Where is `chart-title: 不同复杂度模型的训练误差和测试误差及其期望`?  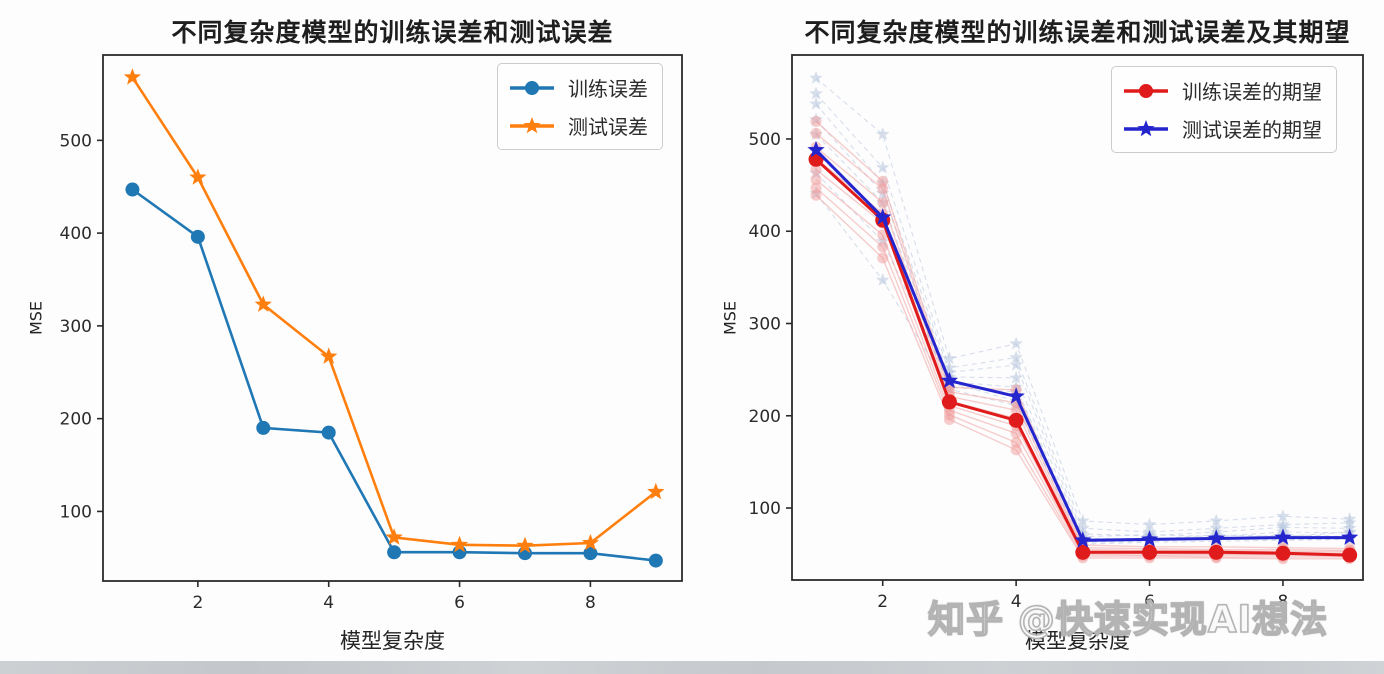
chart-title: 不同复杂度模型的训练误差和测试误差及其期望 is located at coordinates (1077, 32).